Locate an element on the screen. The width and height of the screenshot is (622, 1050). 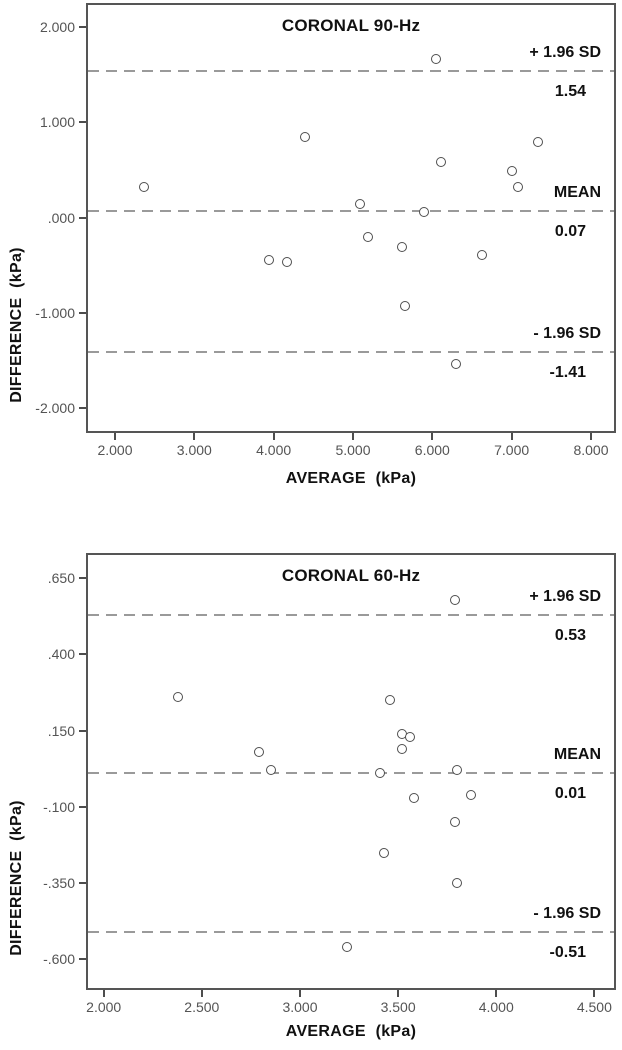
y-tick-label: -1.000 is located at coordinates (55, 312).